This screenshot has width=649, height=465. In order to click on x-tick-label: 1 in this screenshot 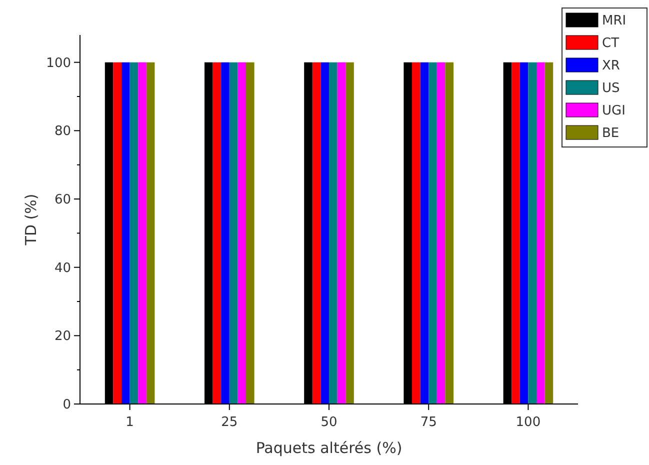, I will do `click(130, 422)`.